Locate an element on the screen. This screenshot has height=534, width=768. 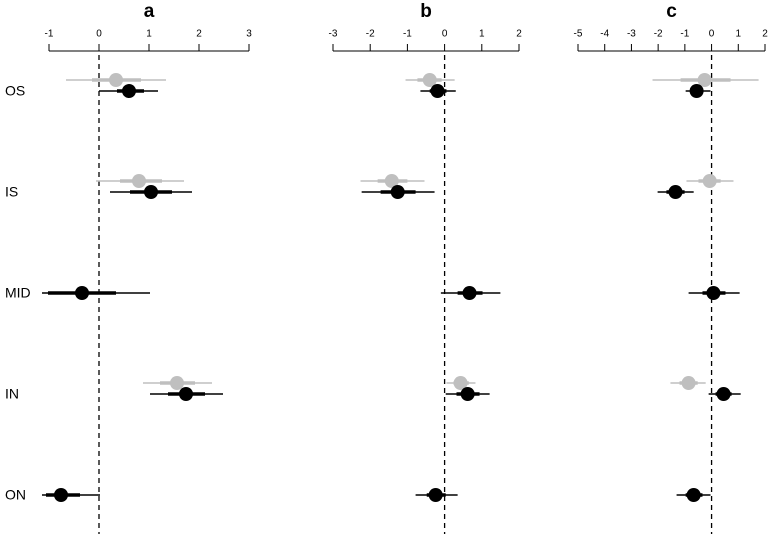
category-label: OS is located at coordinates (15, 91).